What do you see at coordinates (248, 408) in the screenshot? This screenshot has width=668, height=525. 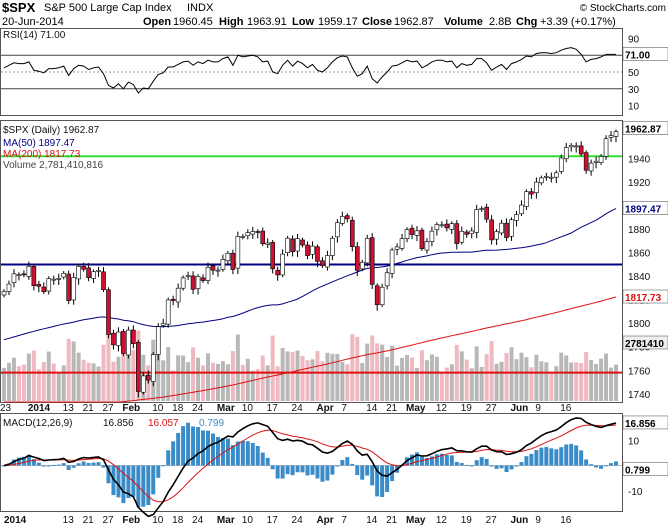 I see `x-axis-label-top: 10` at bounding box center [248, 408].